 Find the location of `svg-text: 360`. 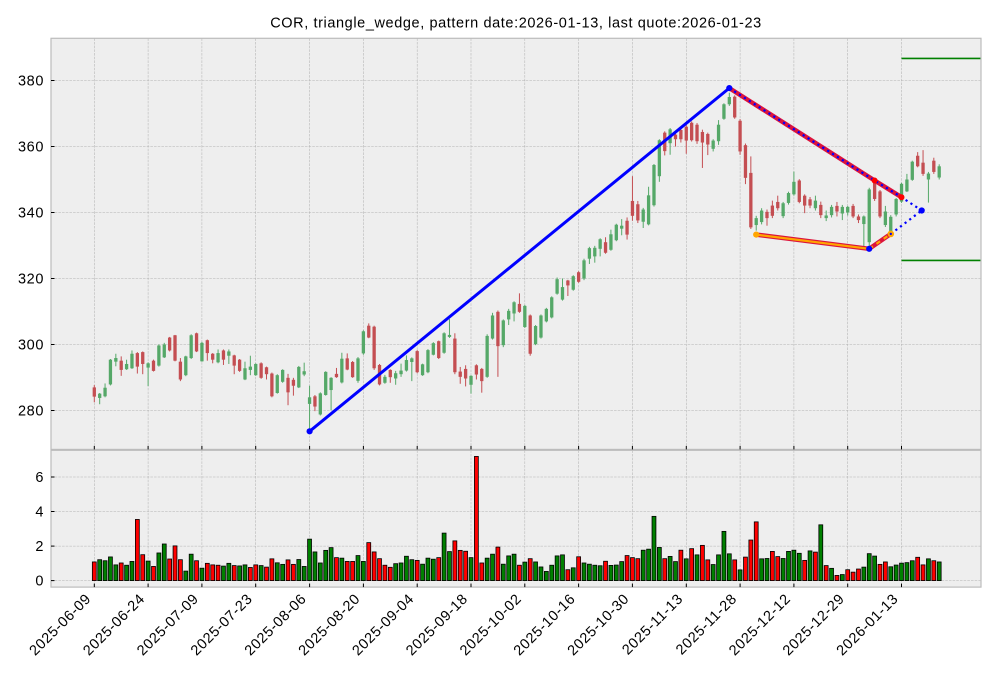

svg-text: 360 is located at coordinates (31, 147).